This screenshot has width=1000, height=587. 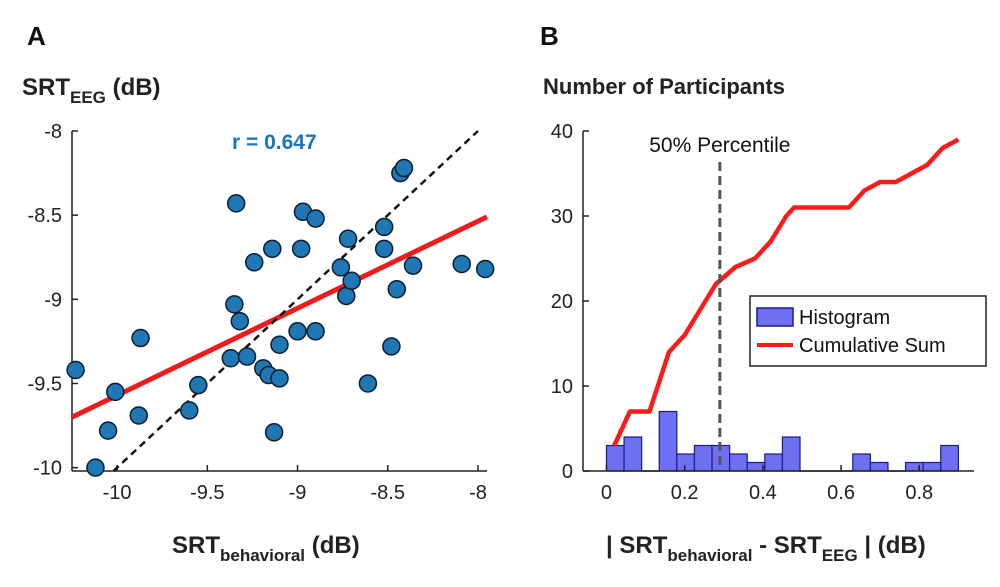 I want to click on panel-b-y-tick-label: 40, so click(x=562, y=132).